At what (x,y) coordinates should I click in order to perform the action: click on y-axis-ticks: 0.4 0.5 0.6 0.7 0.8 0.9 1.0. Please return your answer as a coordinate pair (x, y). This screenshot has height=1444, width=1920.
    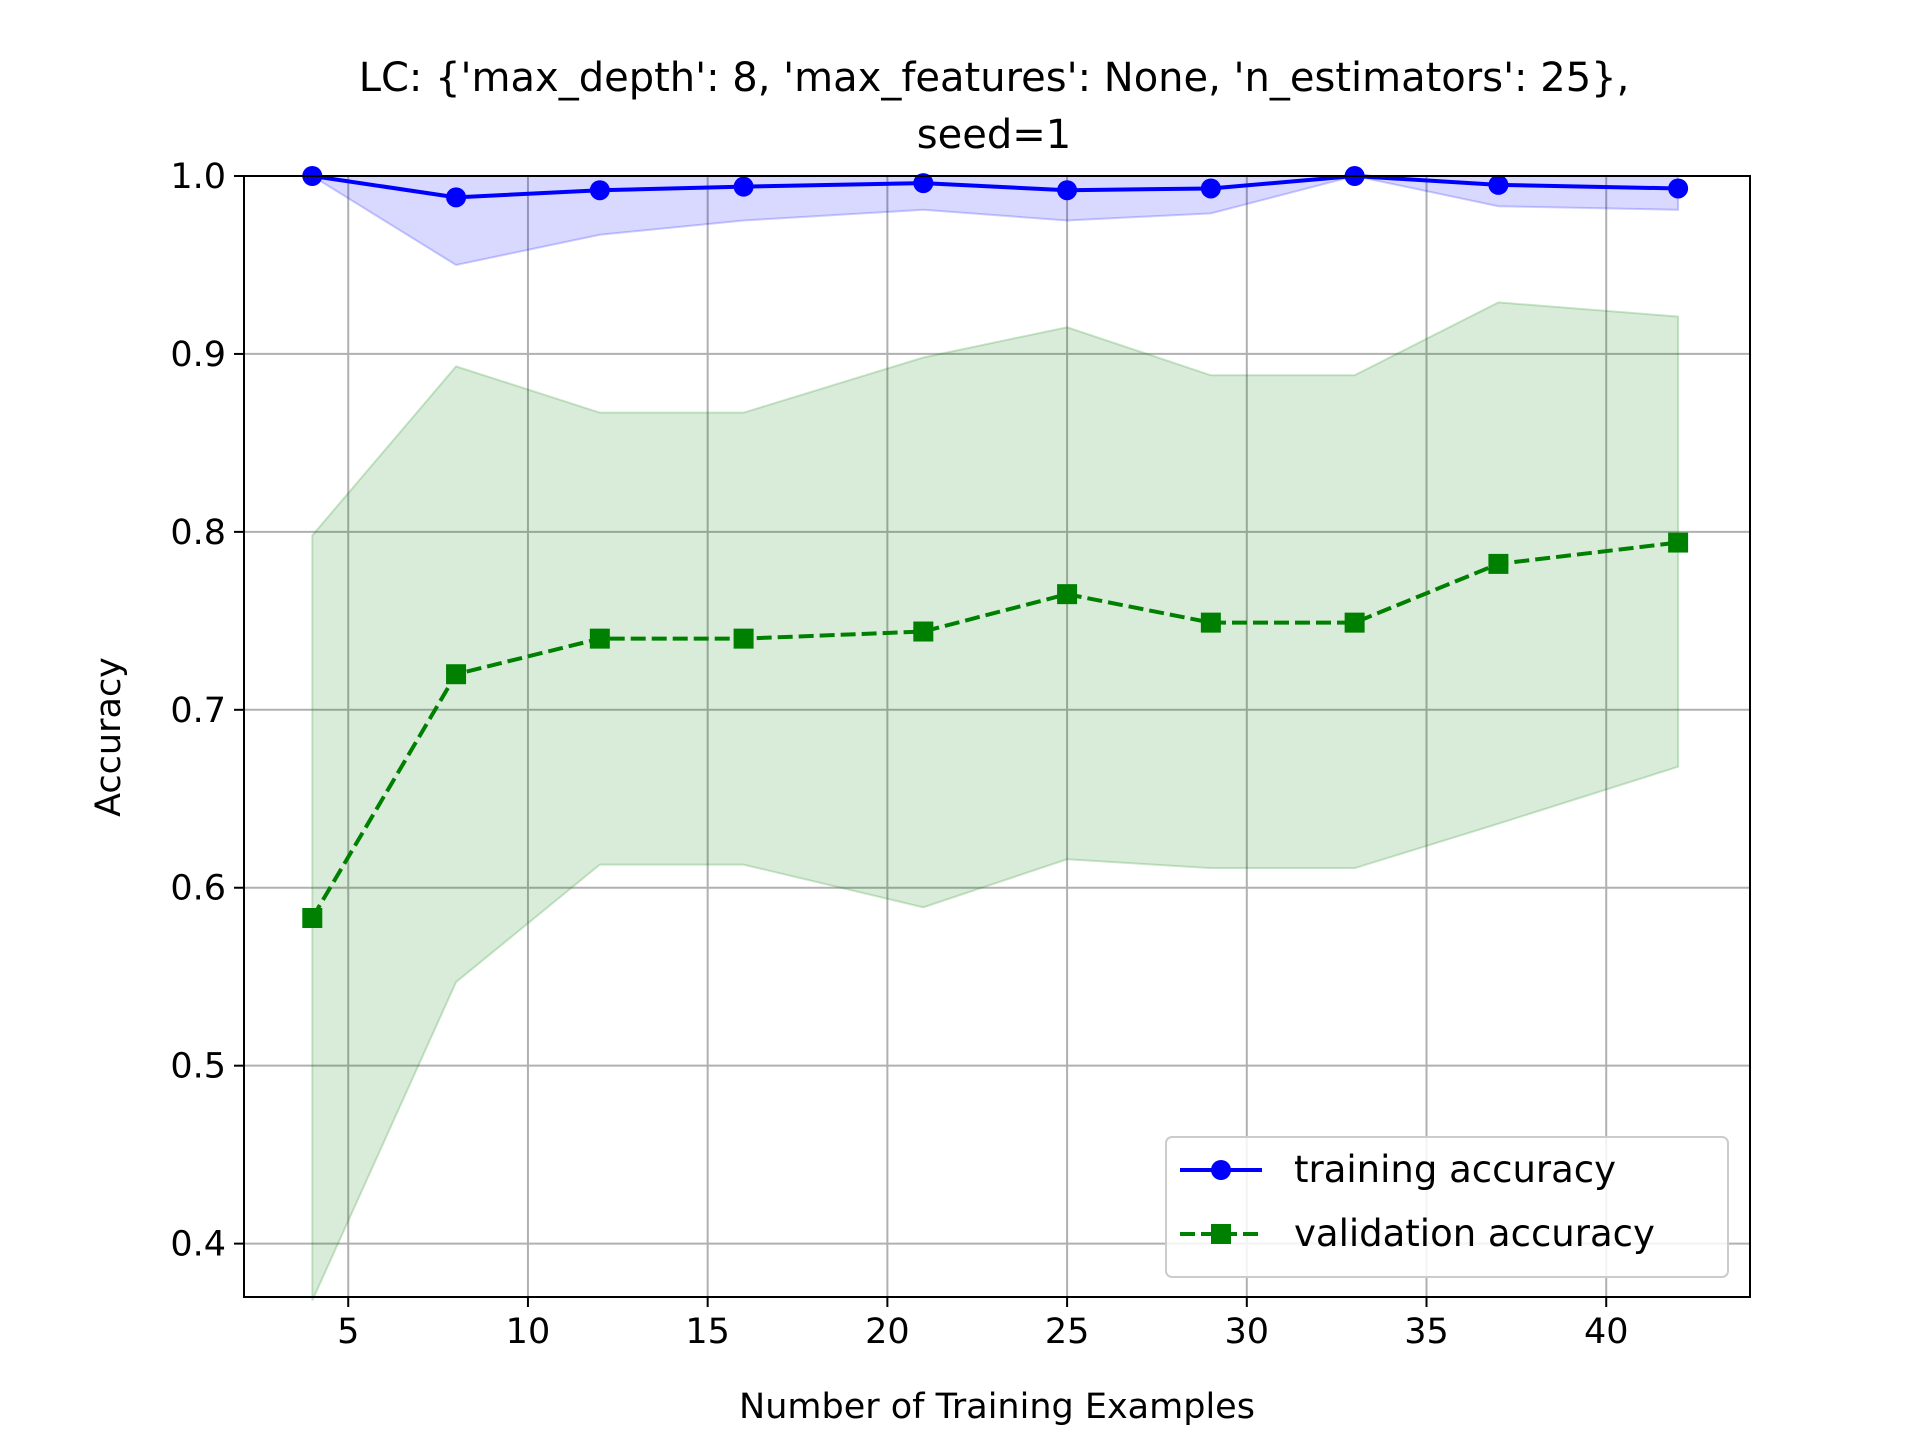
    Looking at the image, I should click on (207, 711).